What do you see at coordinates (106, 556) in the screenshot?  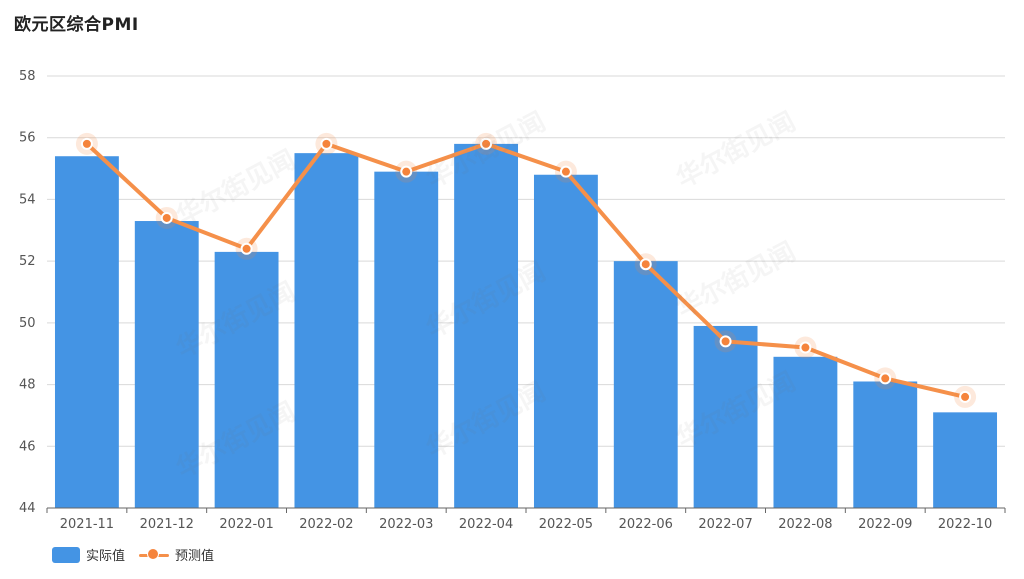 I see `legend-actual-label: 实际值` at bounding box center [106, 556].